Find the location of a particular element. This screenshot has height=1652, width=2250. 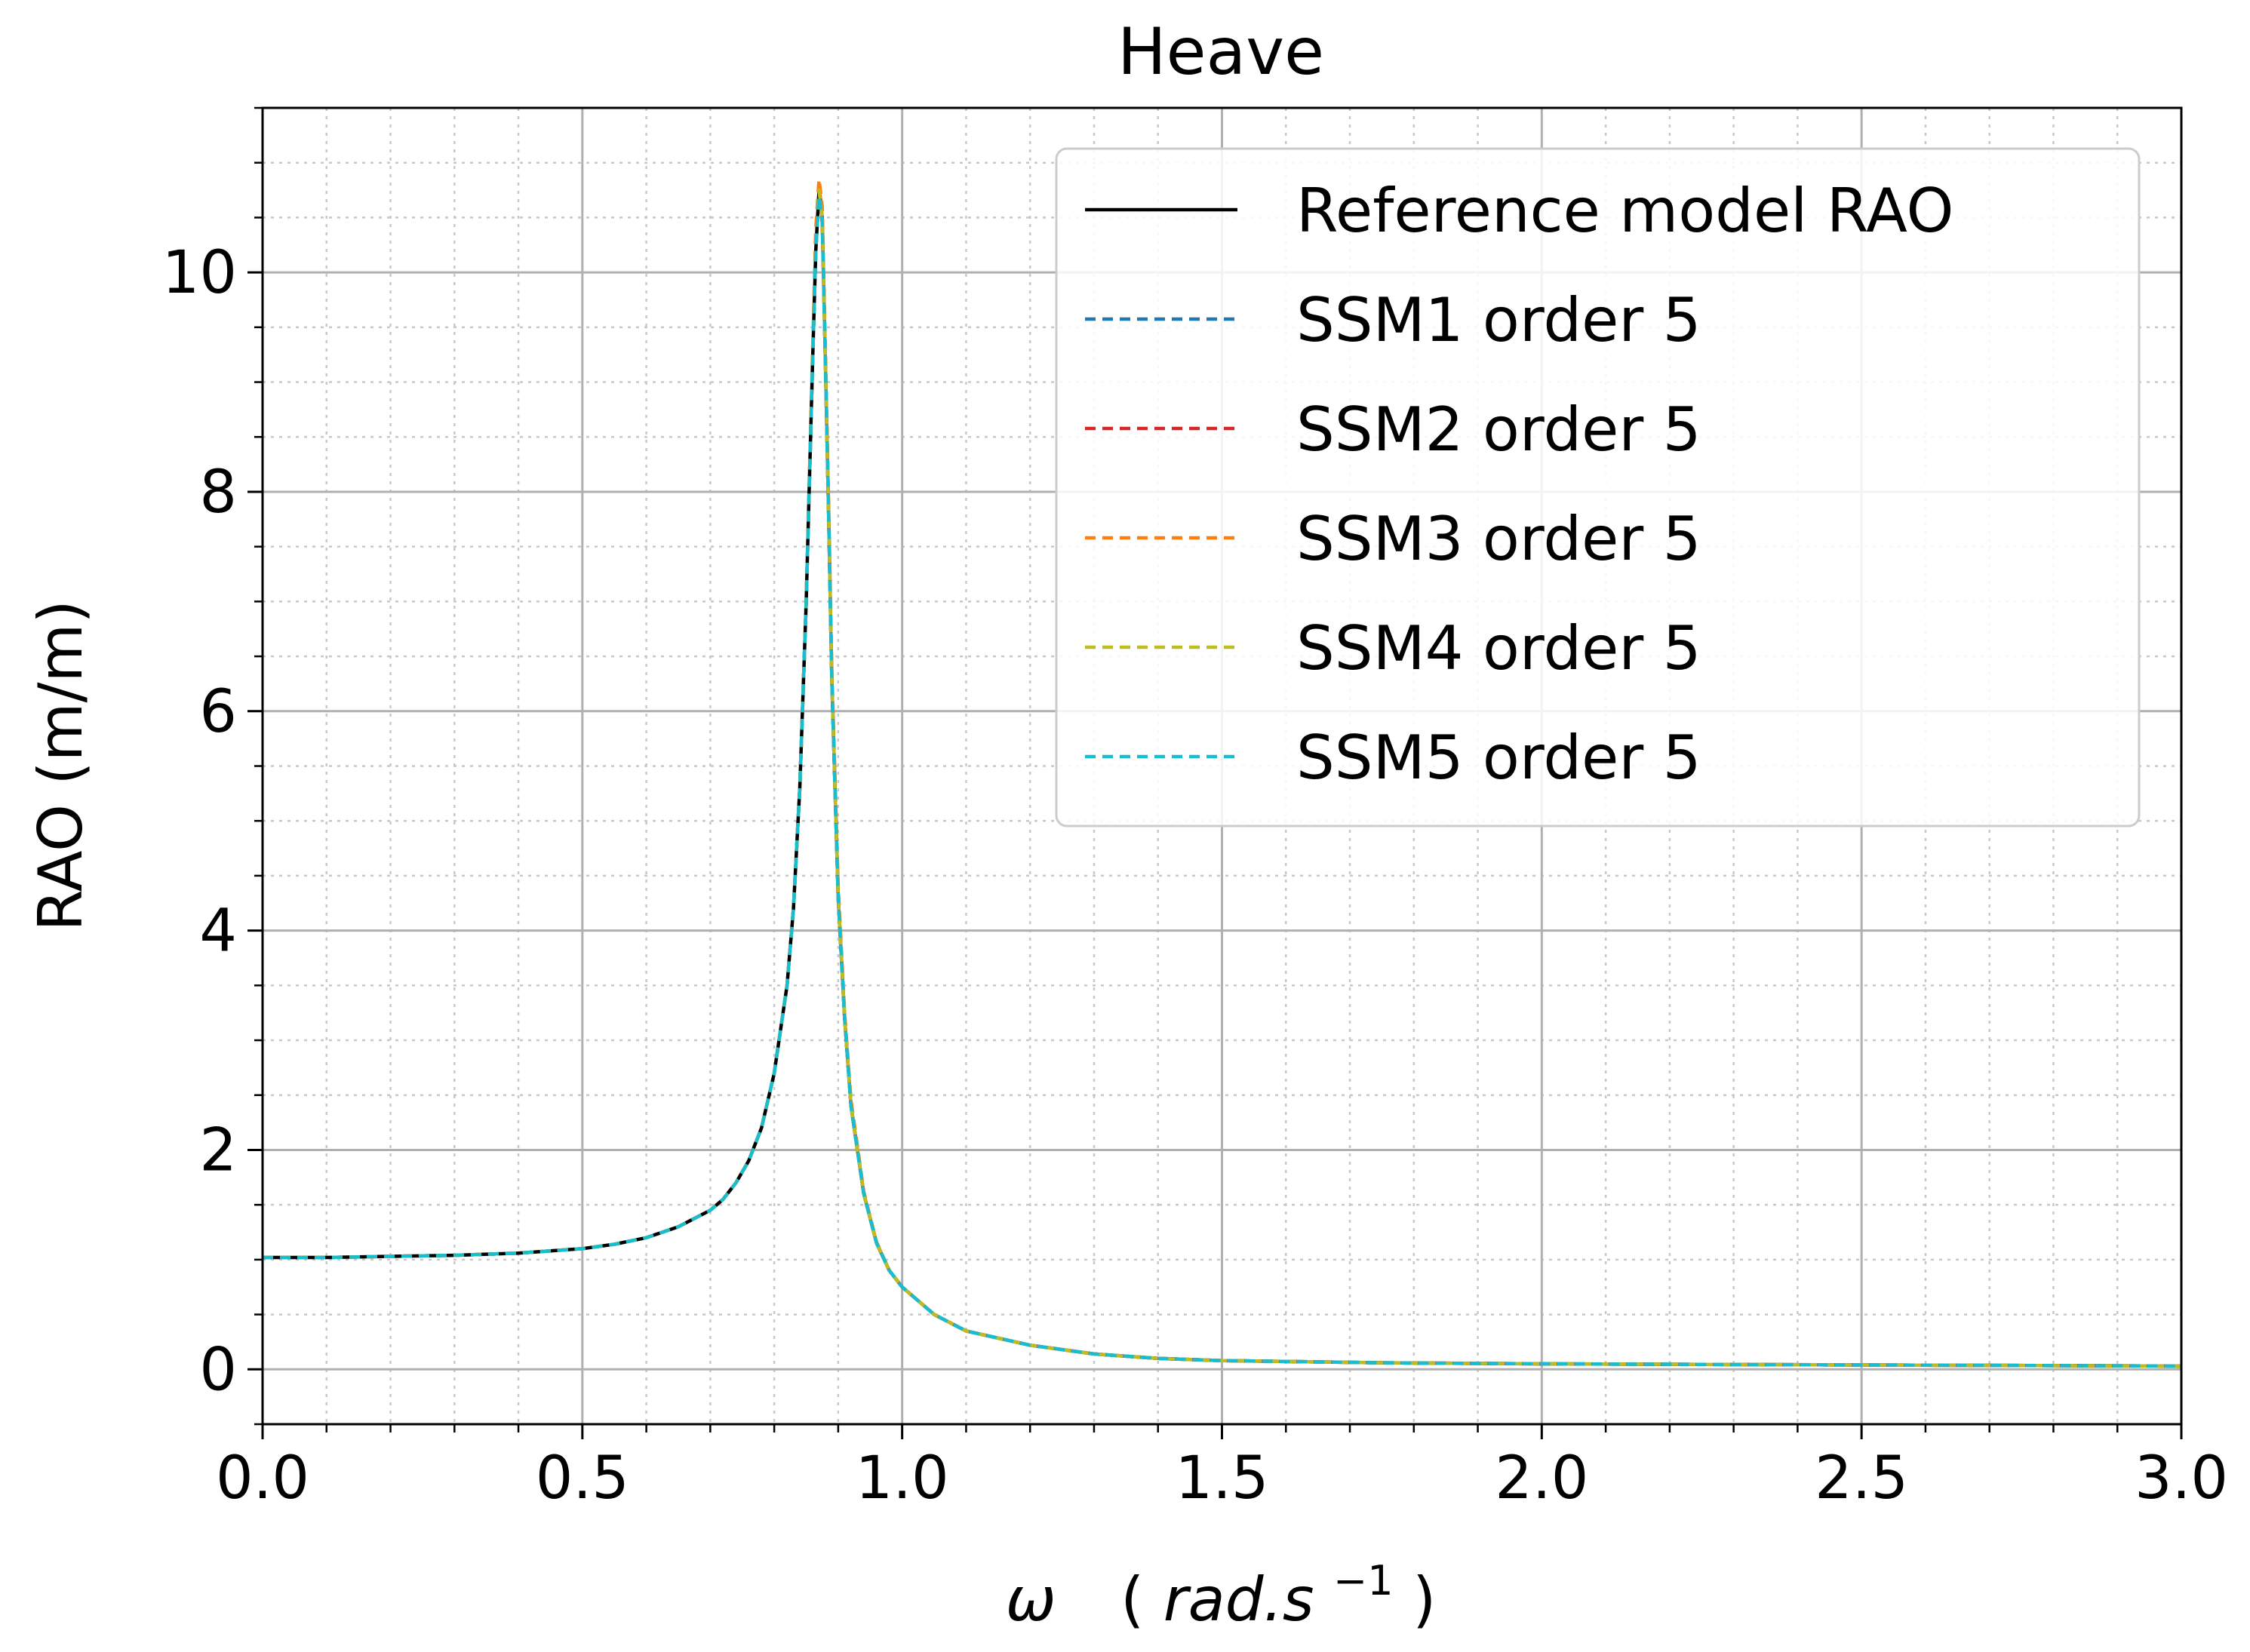

x-tick-label: 2.5 is located at coordinates (1861, 1478).